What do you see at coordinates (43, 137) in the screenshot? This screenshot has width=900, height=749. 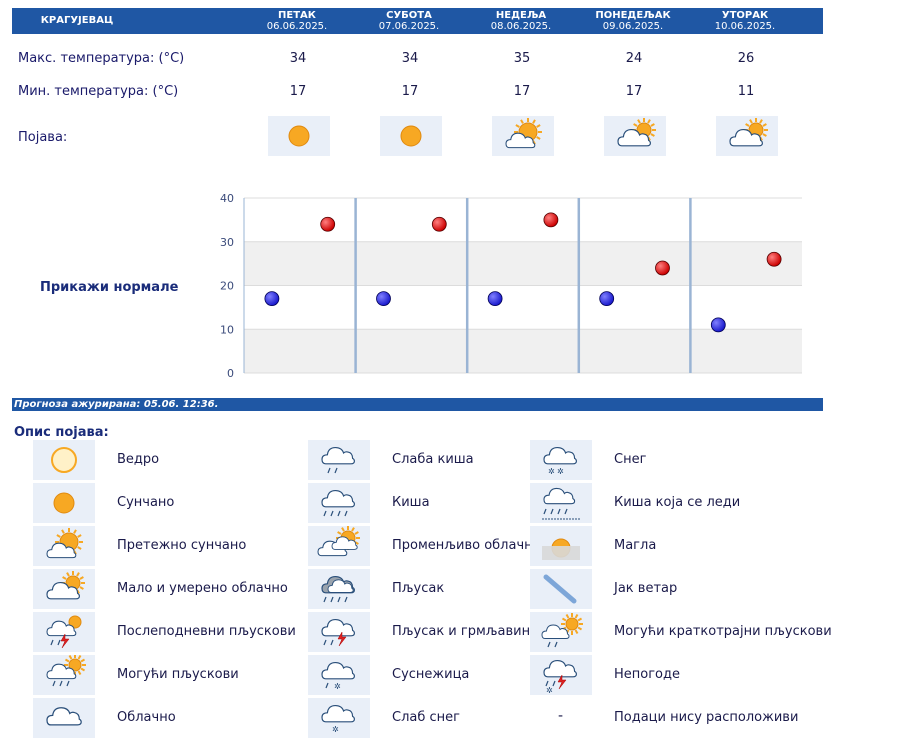 I see `phenomenon-label: Појава:` at bounding box center [43, 137].